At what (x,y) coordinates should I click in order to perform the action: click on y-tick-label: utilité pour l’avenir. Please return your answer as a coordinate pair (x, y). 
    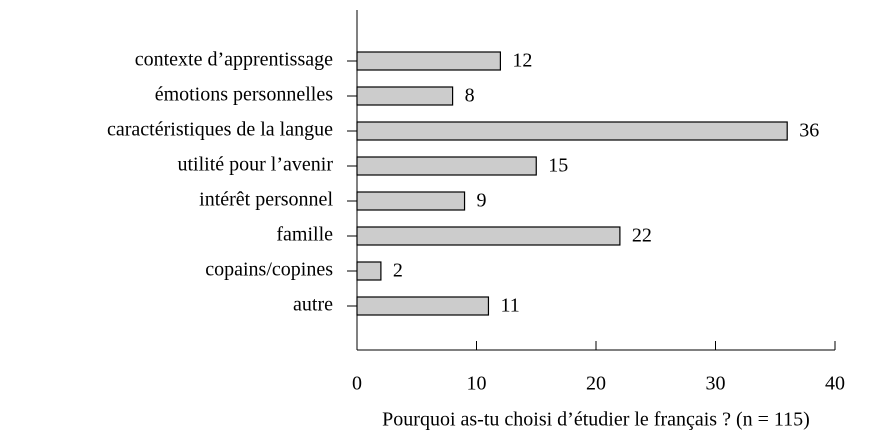
    Looking at the image, I should click on (255, 165).